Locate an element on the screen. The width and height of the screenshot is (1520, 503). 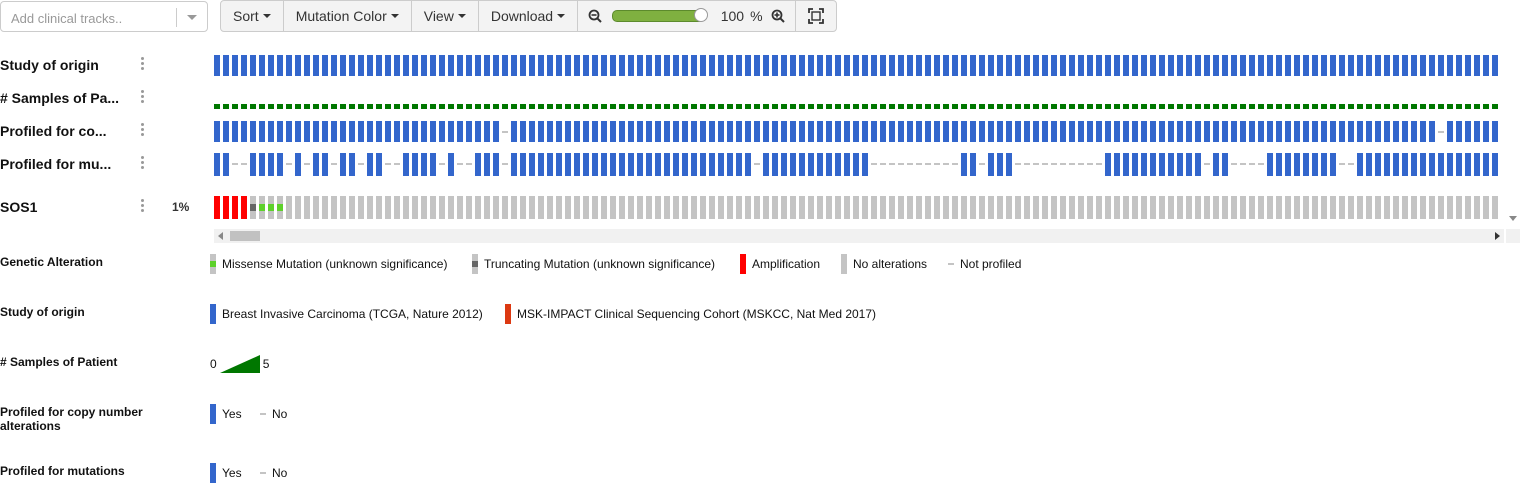
horizontal-scrollbar is located at coordinates (859, 236).